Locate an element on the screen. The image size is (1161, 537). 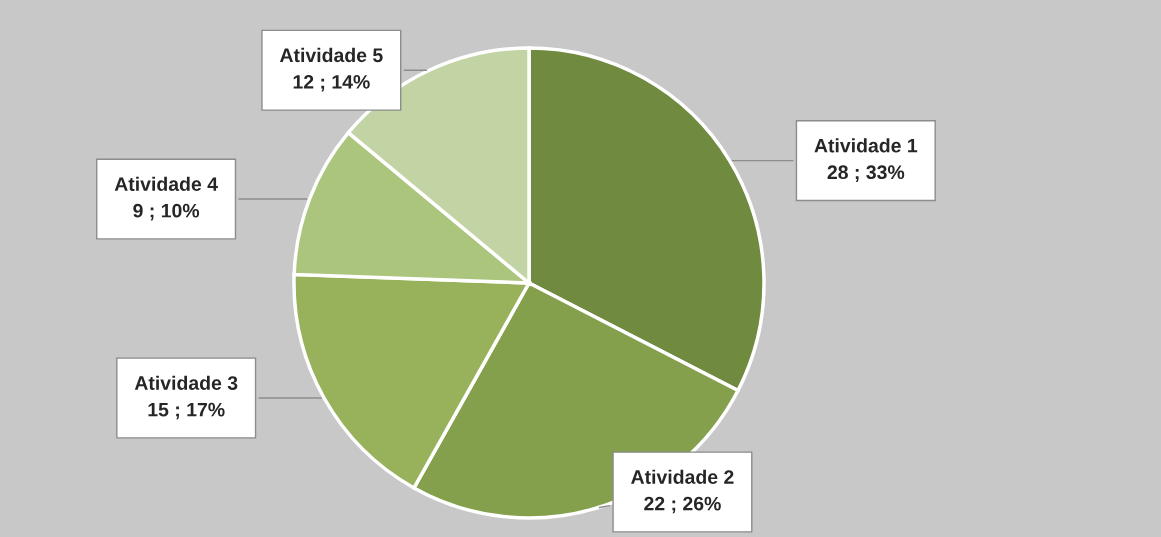
data-label: 22 ; 26% is located at coordinates (682, 505).